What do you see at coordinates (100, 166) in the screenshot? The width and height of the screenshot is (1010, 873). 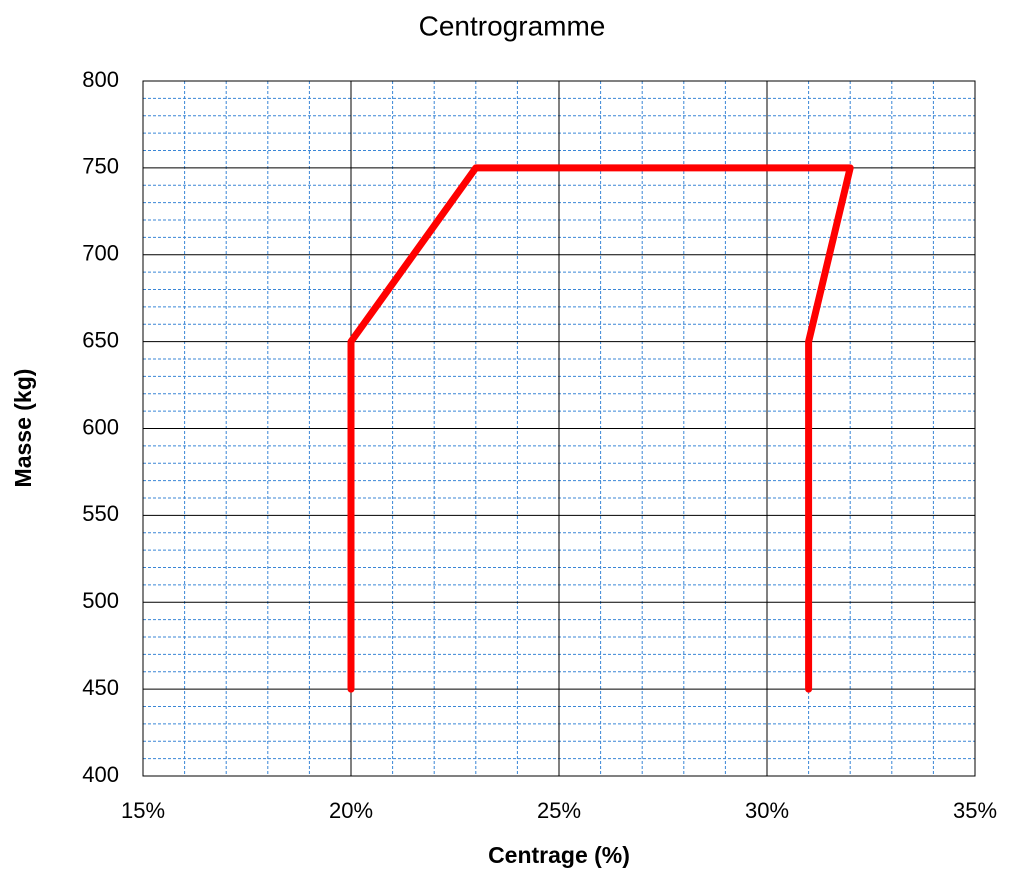 I see `y-tick-label: 750` at bounding box center [100, 166].